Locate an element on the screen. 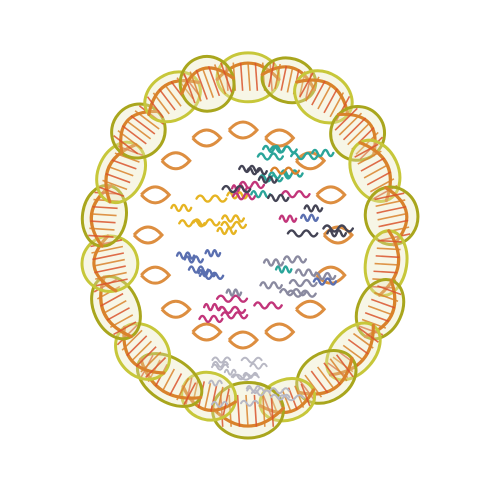 This screenshot has height=500, width=500. histone-core is located at coordinates (262, 234).